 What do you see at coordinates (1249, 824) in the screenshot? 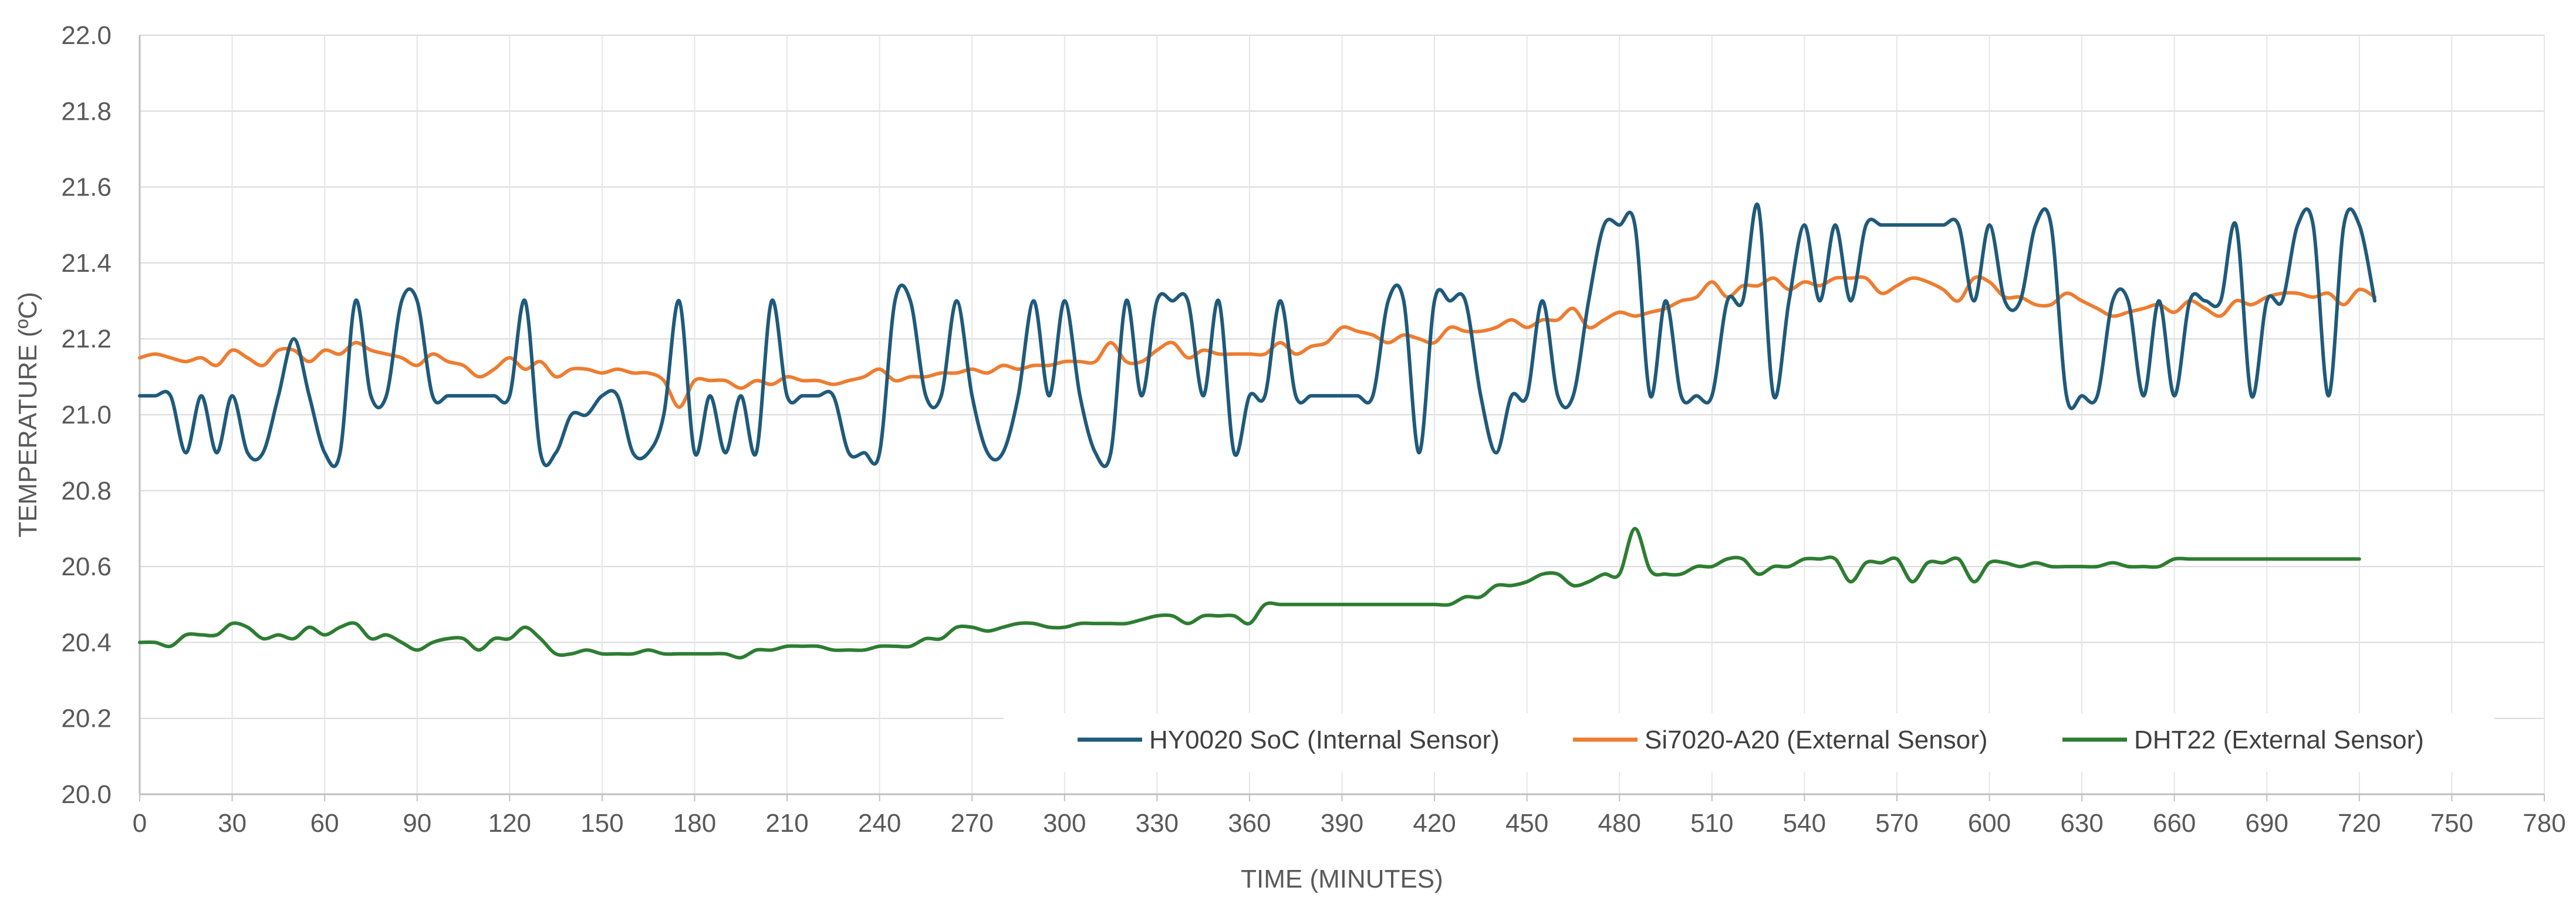
I see `x-tick-label: 360` at bounding box center [1249, 824].